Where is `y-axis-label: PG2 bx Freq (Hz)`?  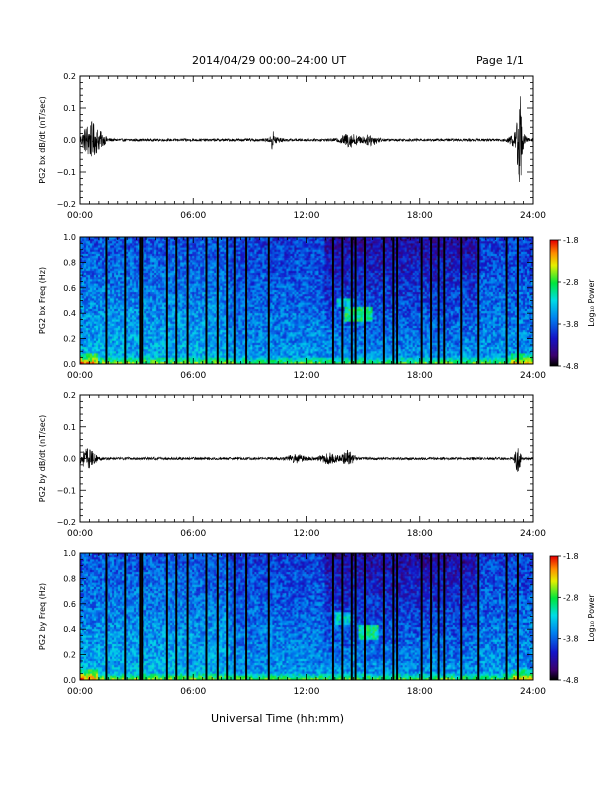 y-axis-label: PG2 bx Freq (Hz) is located at coordinates (42, 300).